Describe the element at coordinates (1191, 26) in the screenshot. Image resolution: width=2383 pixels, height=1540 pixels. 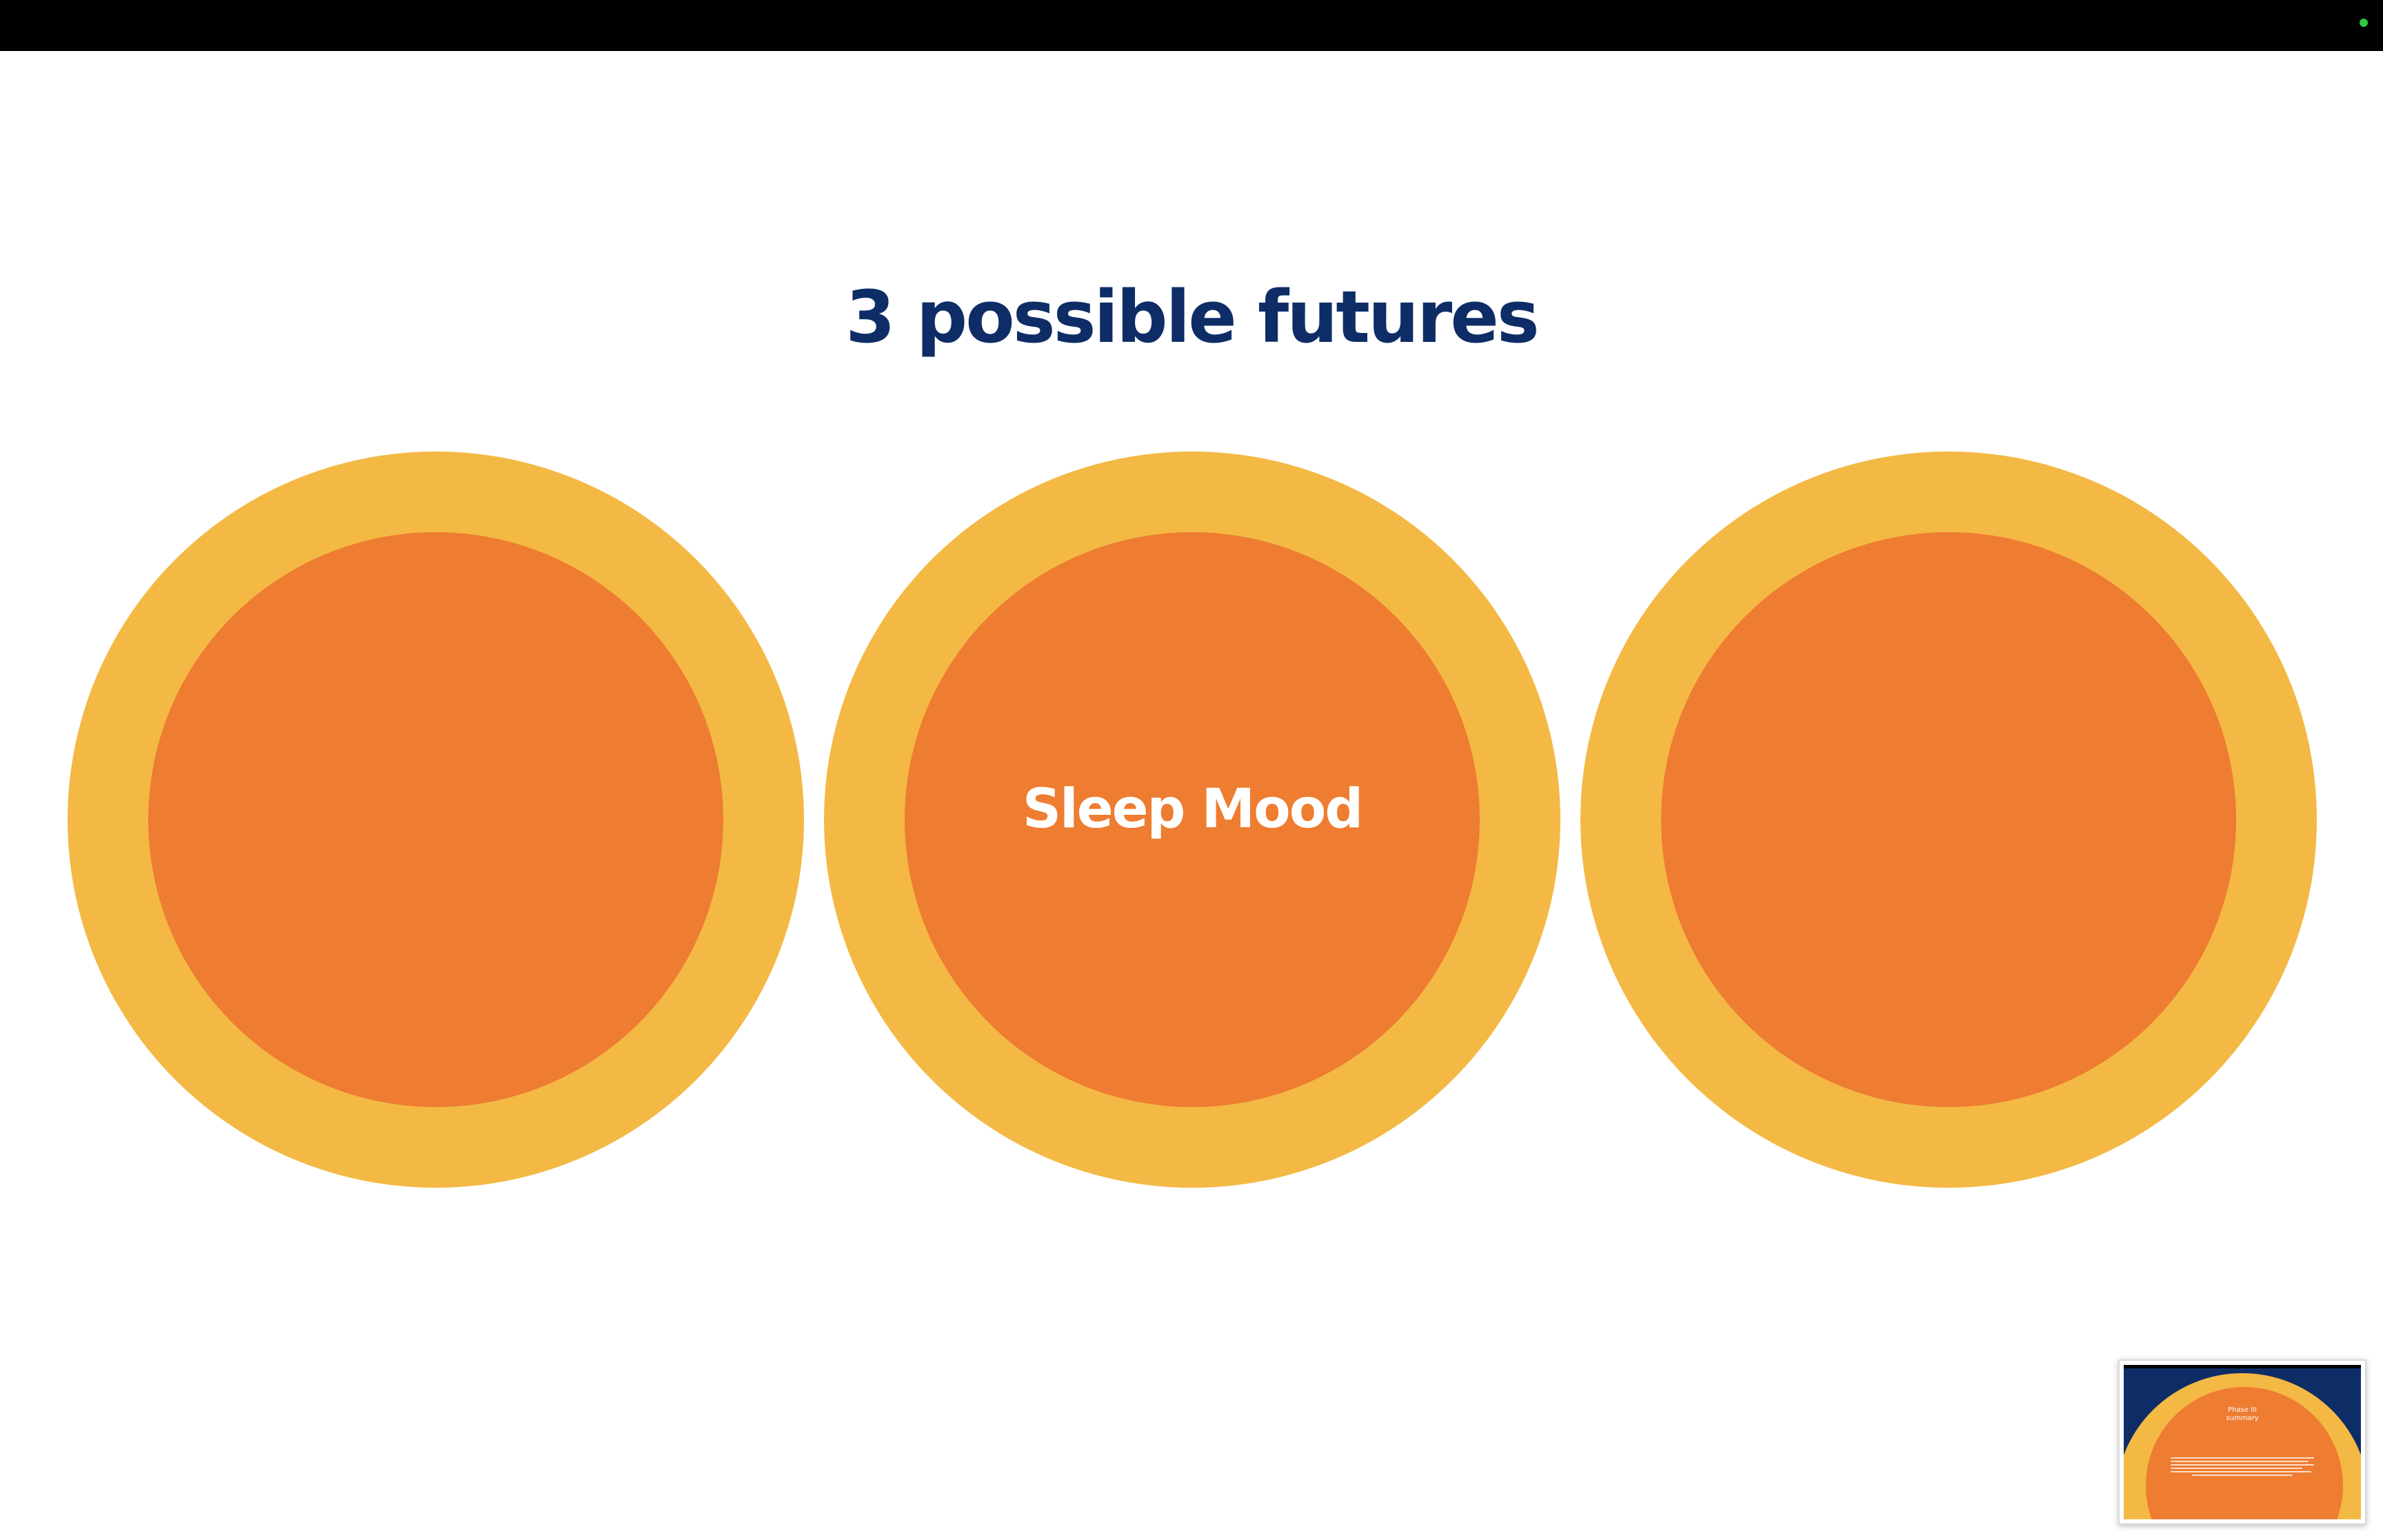
I see `top-bar` at that location.